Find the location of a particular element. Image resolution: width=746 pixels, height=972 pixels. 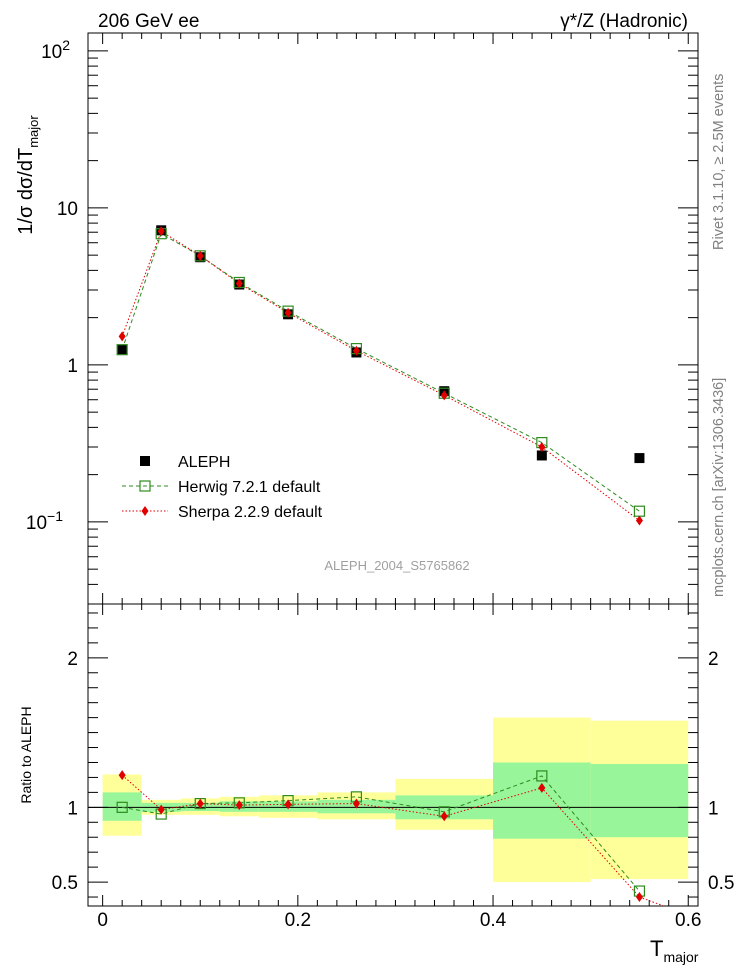

main-y-tick-label-2: 1 is located at coordinates (72, 366).